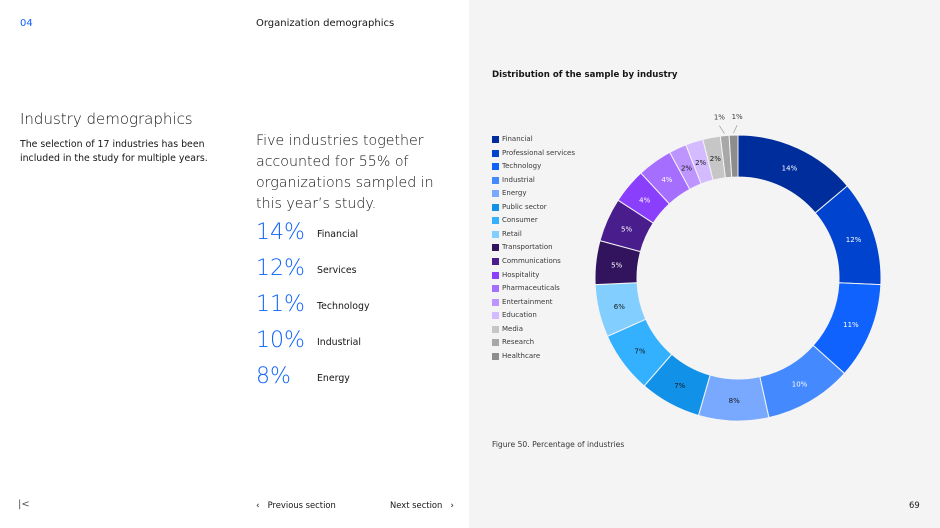  I want to click on legend-label: Financial, so click(517, 139).